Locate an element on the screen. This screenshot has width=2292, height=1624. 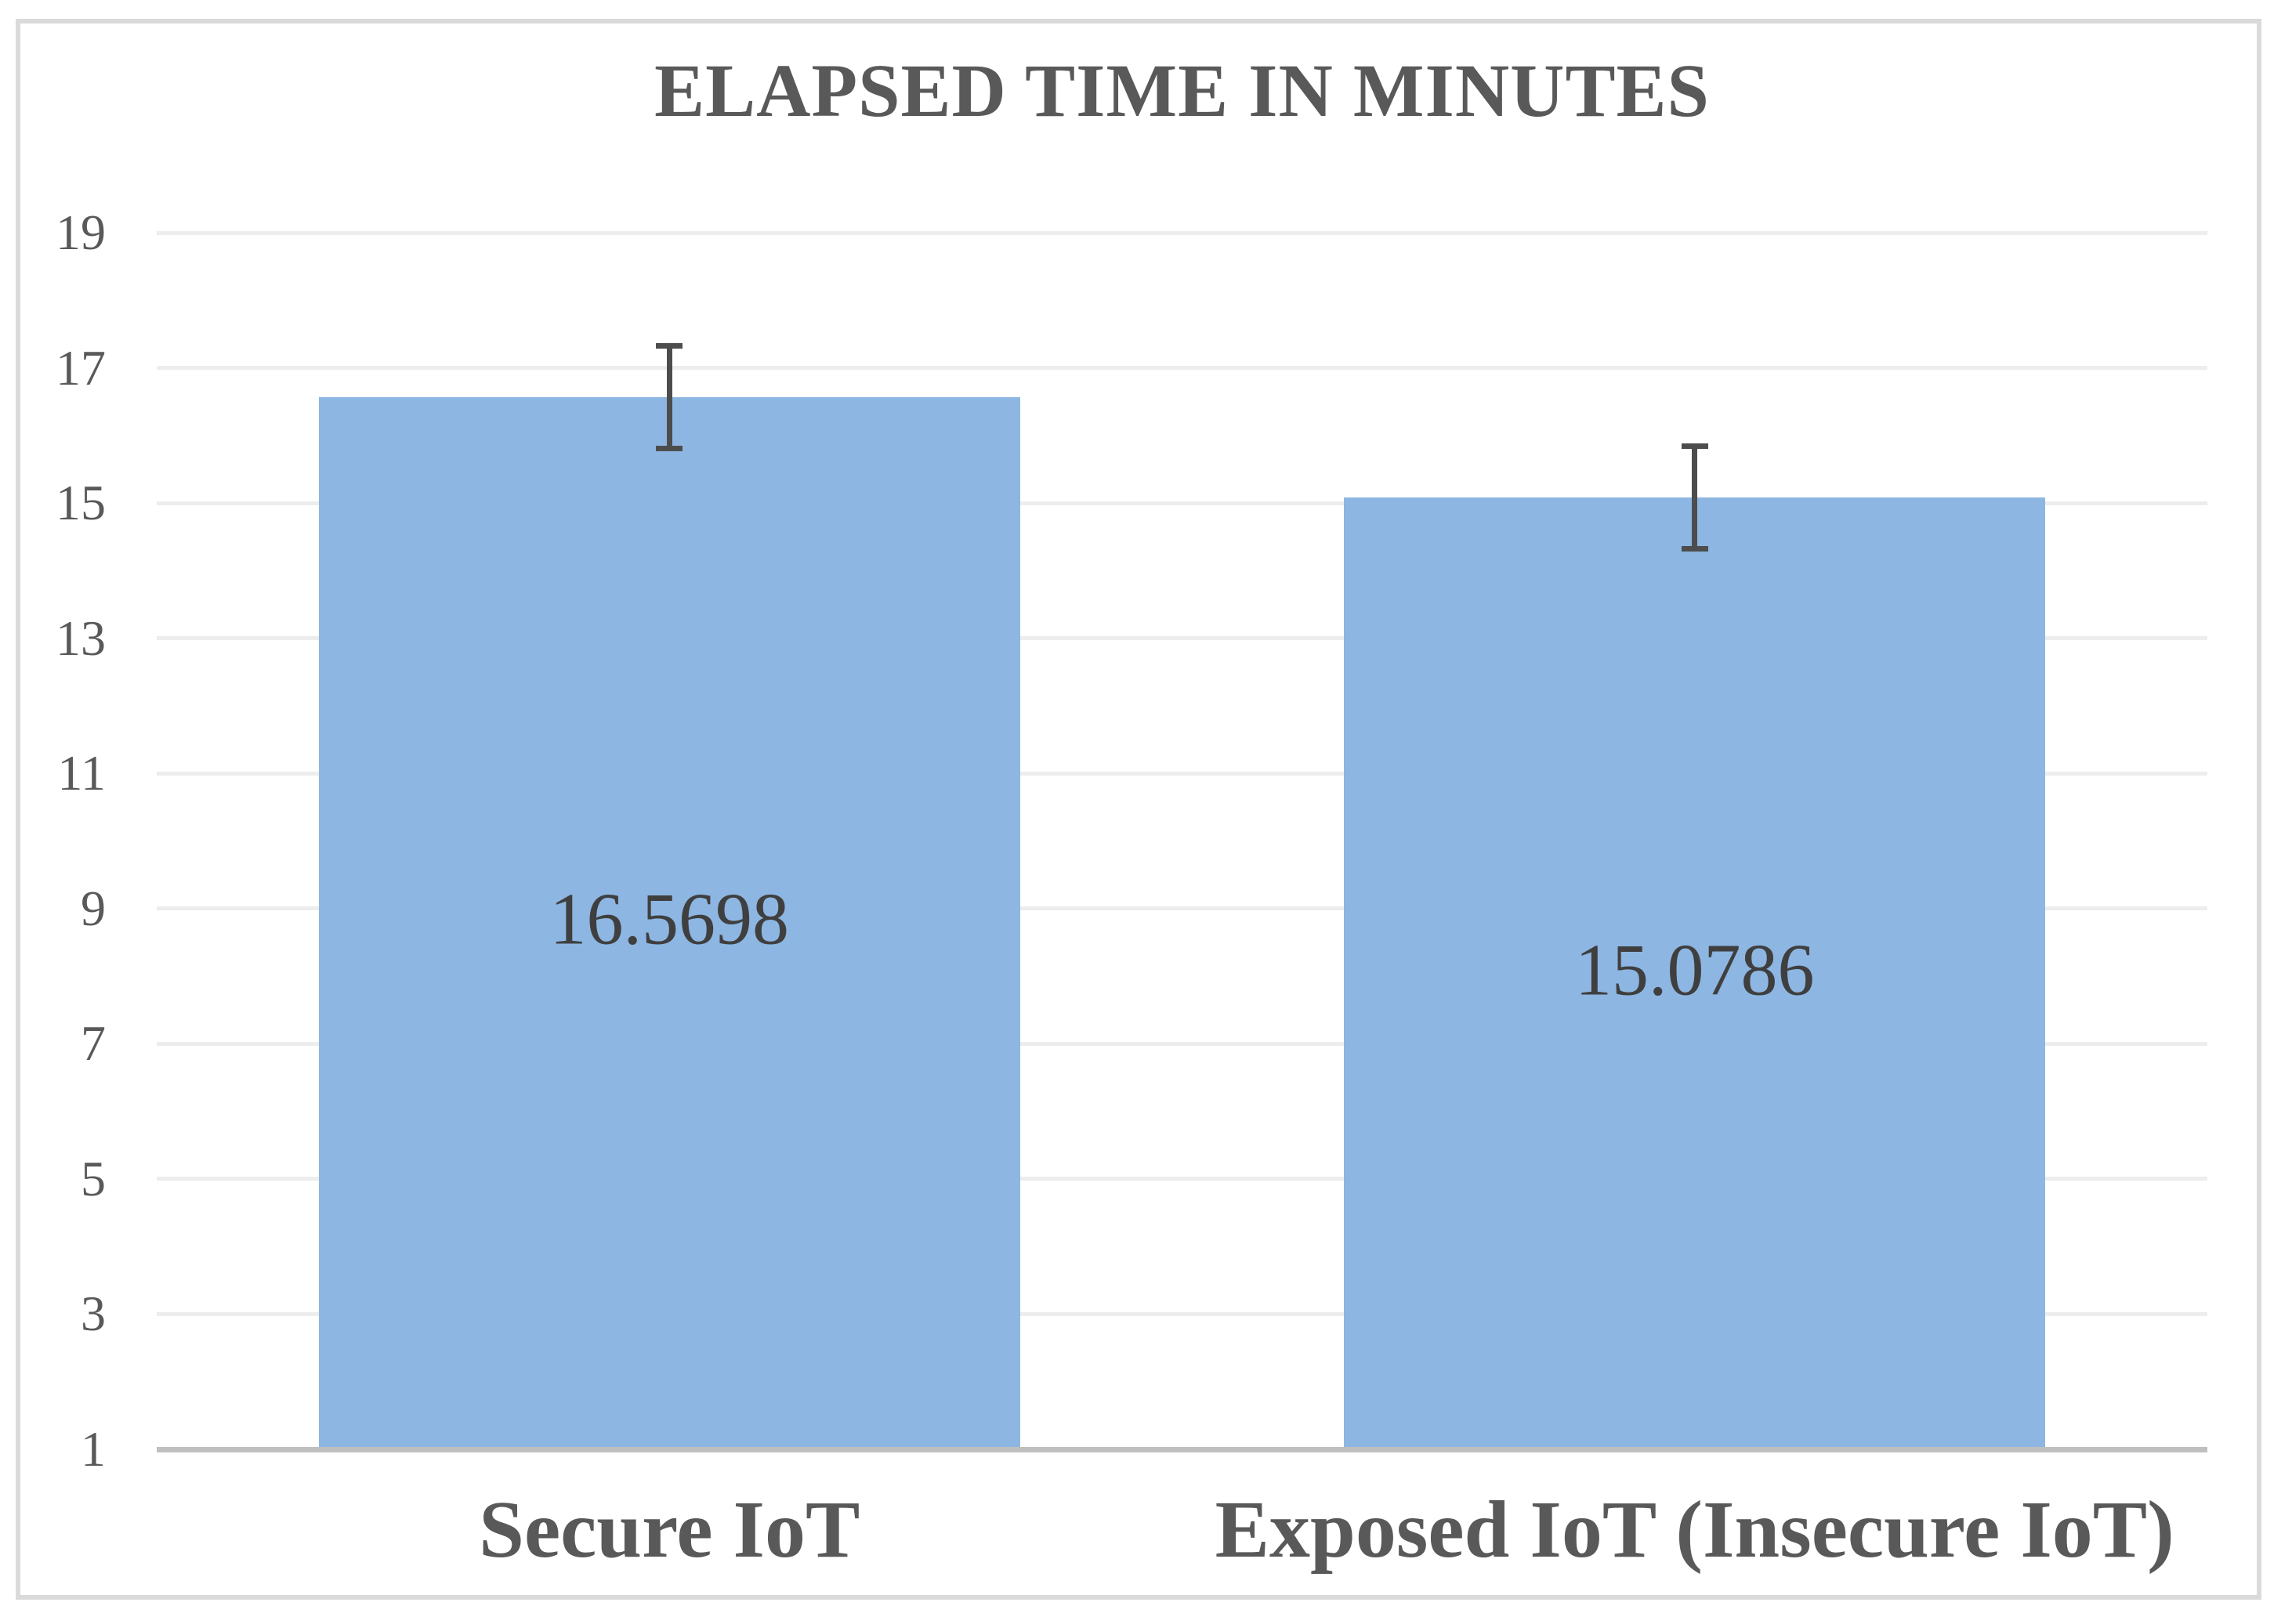
x-axis-line is located at coordinates (1182, 1449).